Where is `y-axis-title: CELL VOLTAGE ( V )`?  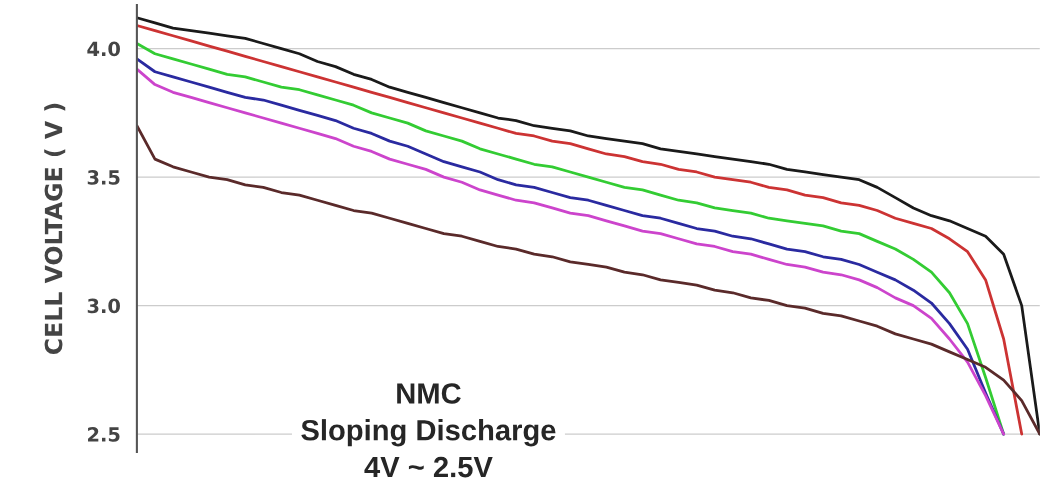
y-axis-title: CELL VOLTAGE ( V ) is located at coordinates (55, 229).